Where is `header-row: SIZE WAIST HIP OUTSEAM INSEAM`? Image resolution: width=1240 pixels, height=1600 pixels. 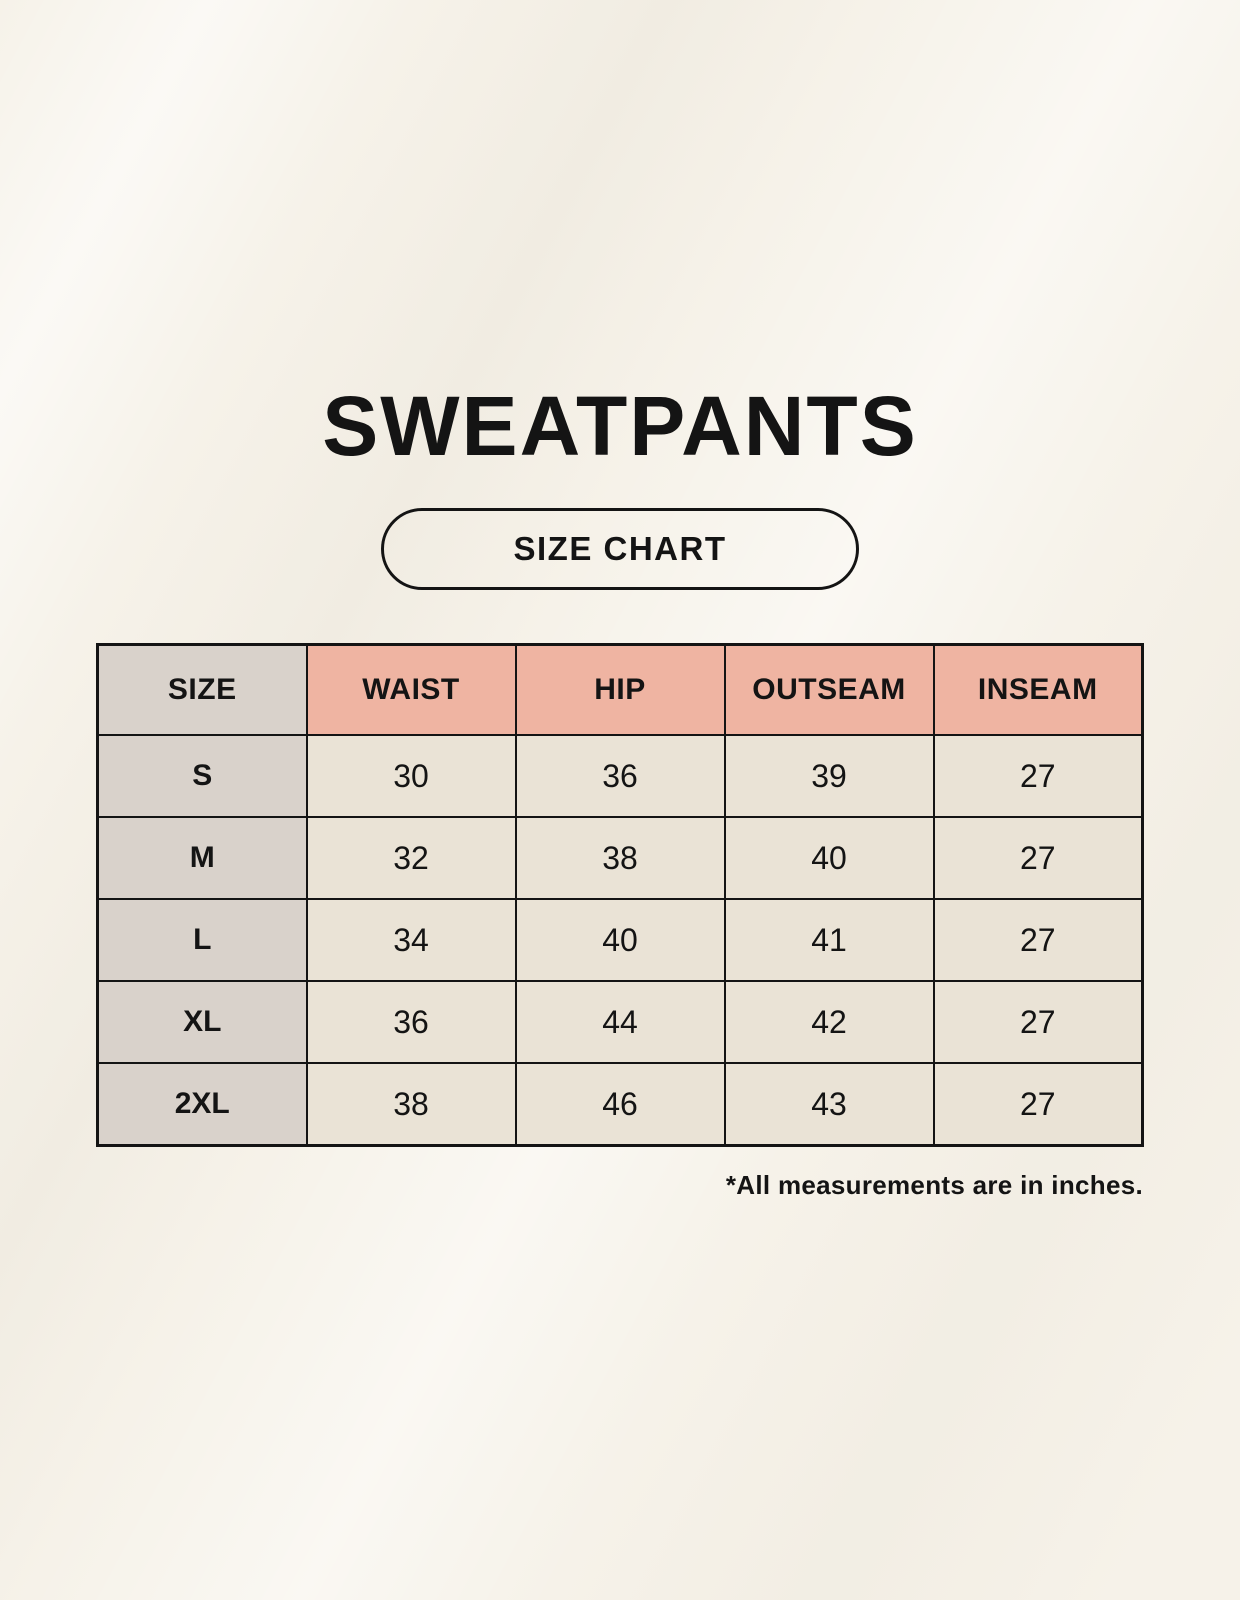 header-row: SIZE WAIST HIP OUTSEAM INSEAM is located at coordinates (620, 689).